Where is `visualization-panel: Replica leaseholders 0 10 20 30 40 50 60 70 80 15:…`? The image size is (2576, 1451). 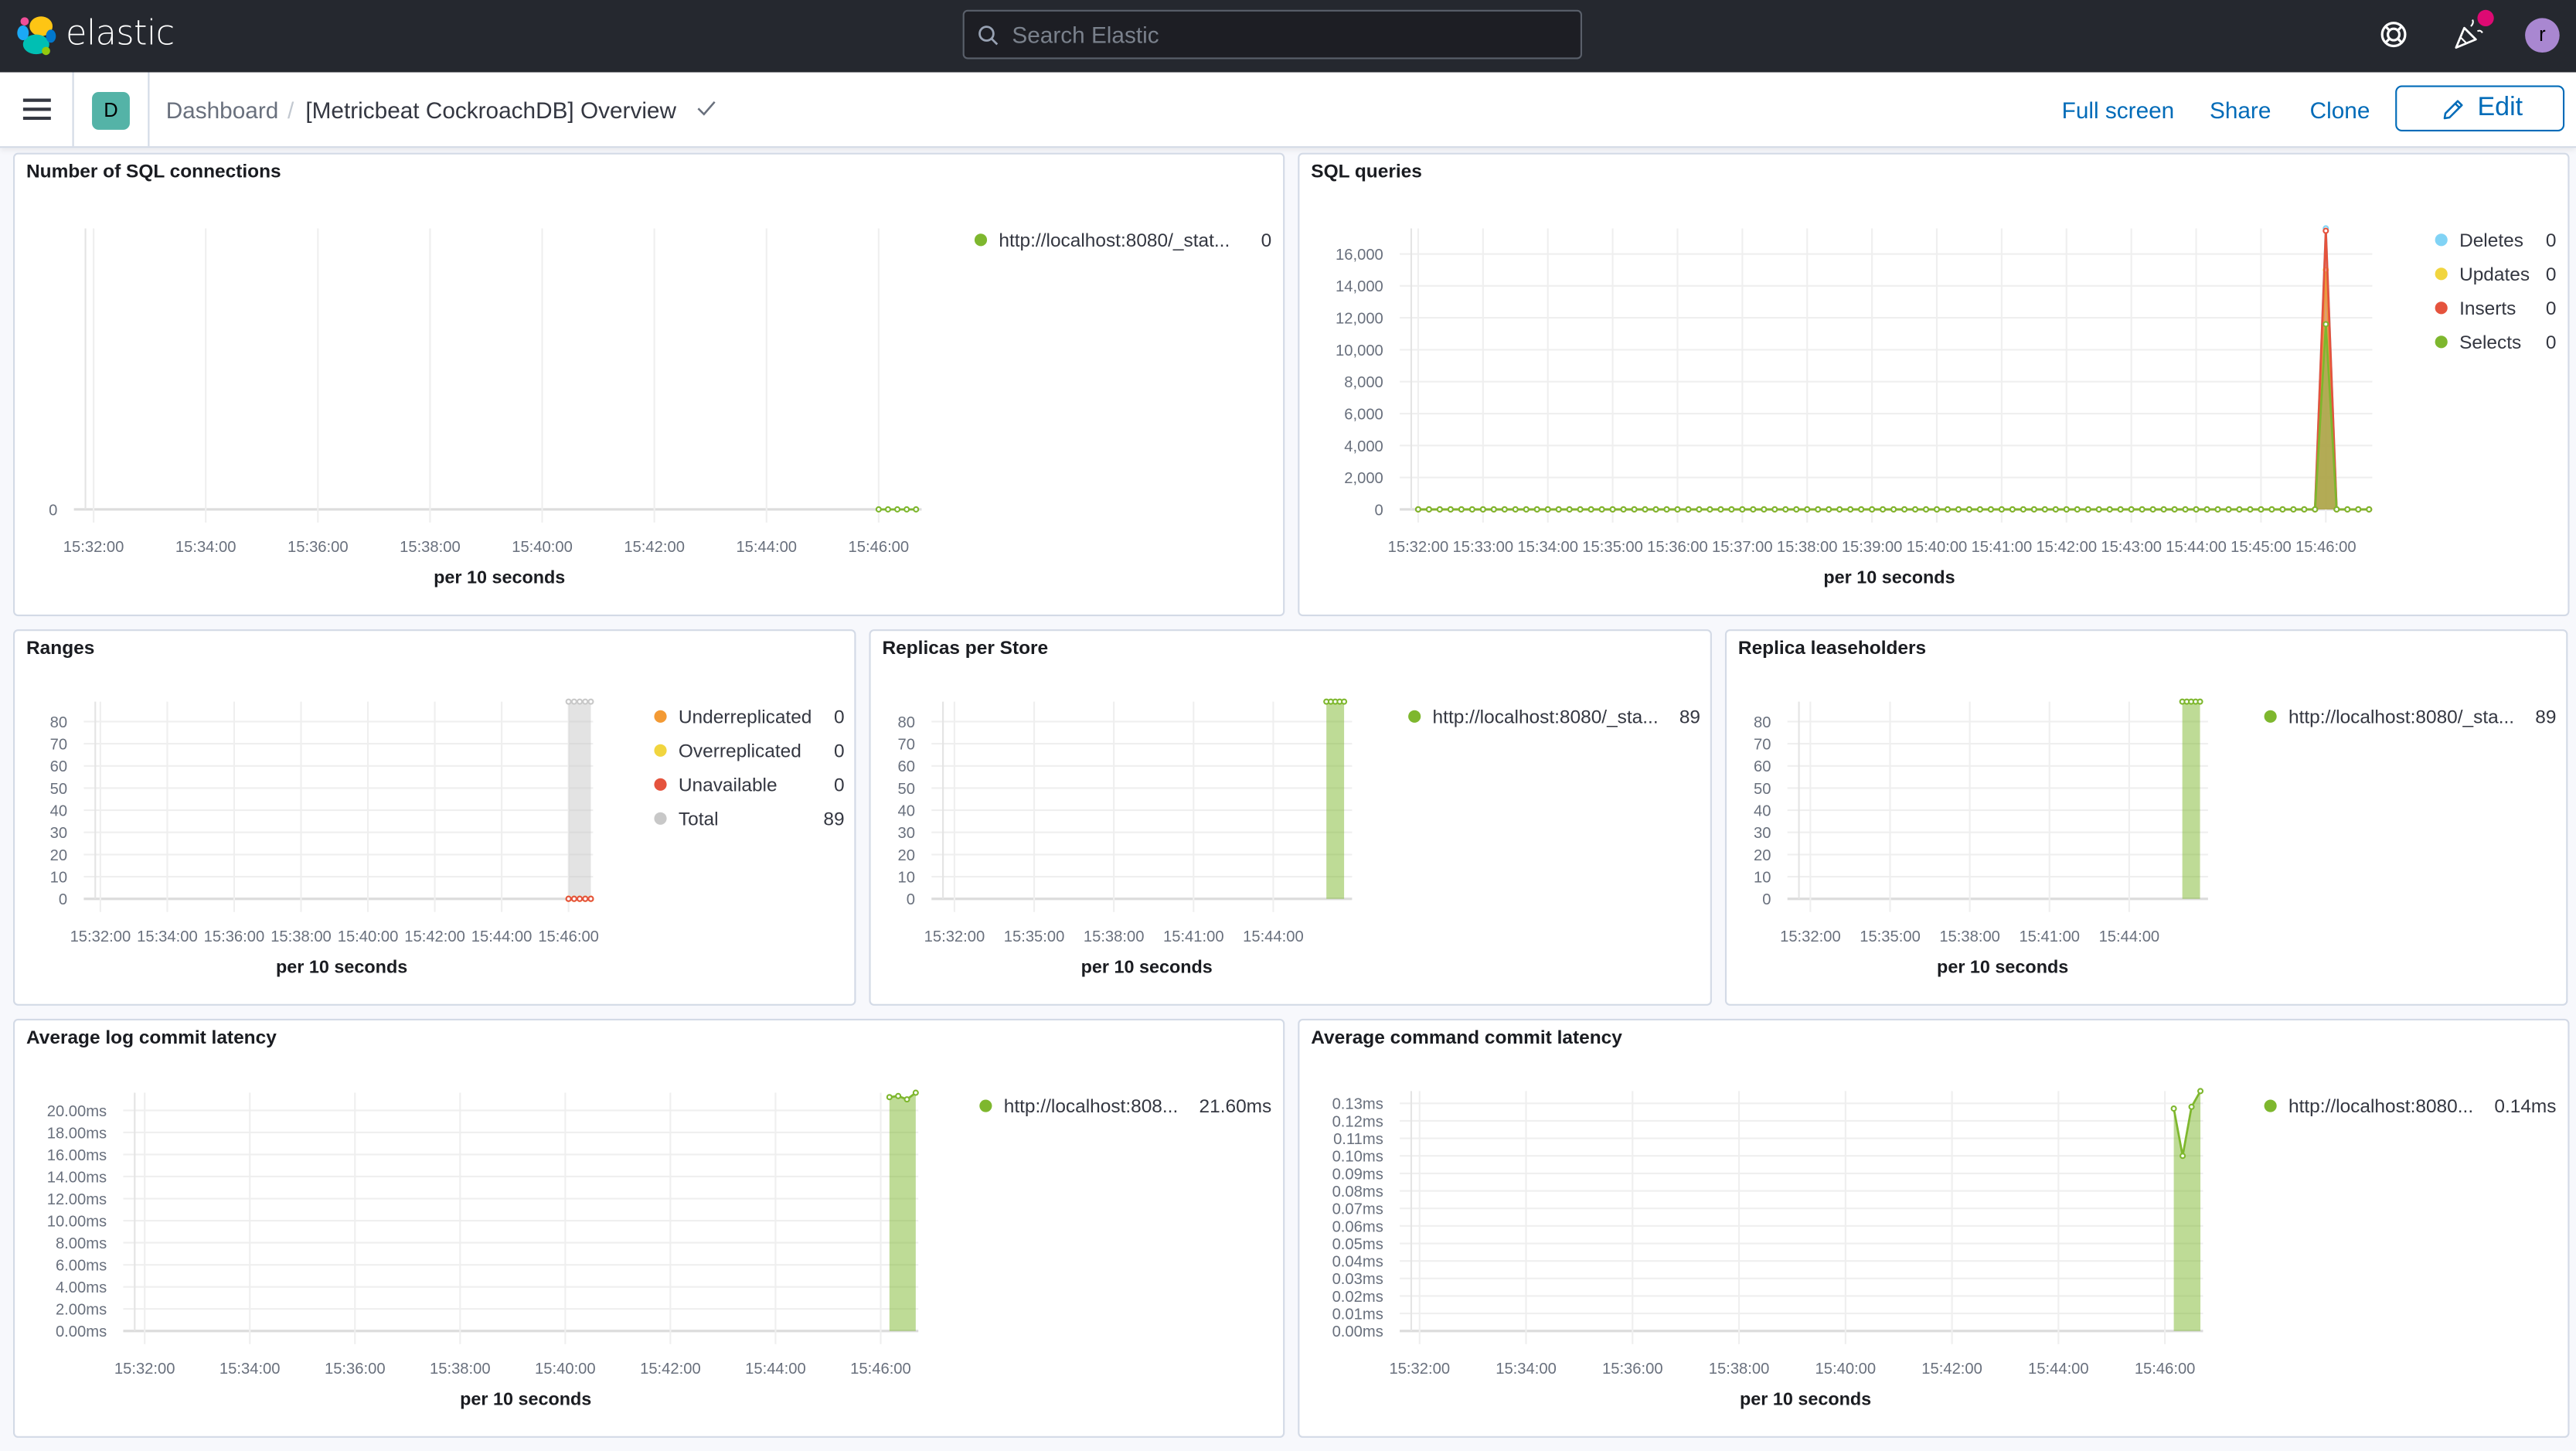 visualization-panel: Replica leaseholders 0 10 20 30 40 50 60 70 80 15:… is located at coordinates (2146, 817).